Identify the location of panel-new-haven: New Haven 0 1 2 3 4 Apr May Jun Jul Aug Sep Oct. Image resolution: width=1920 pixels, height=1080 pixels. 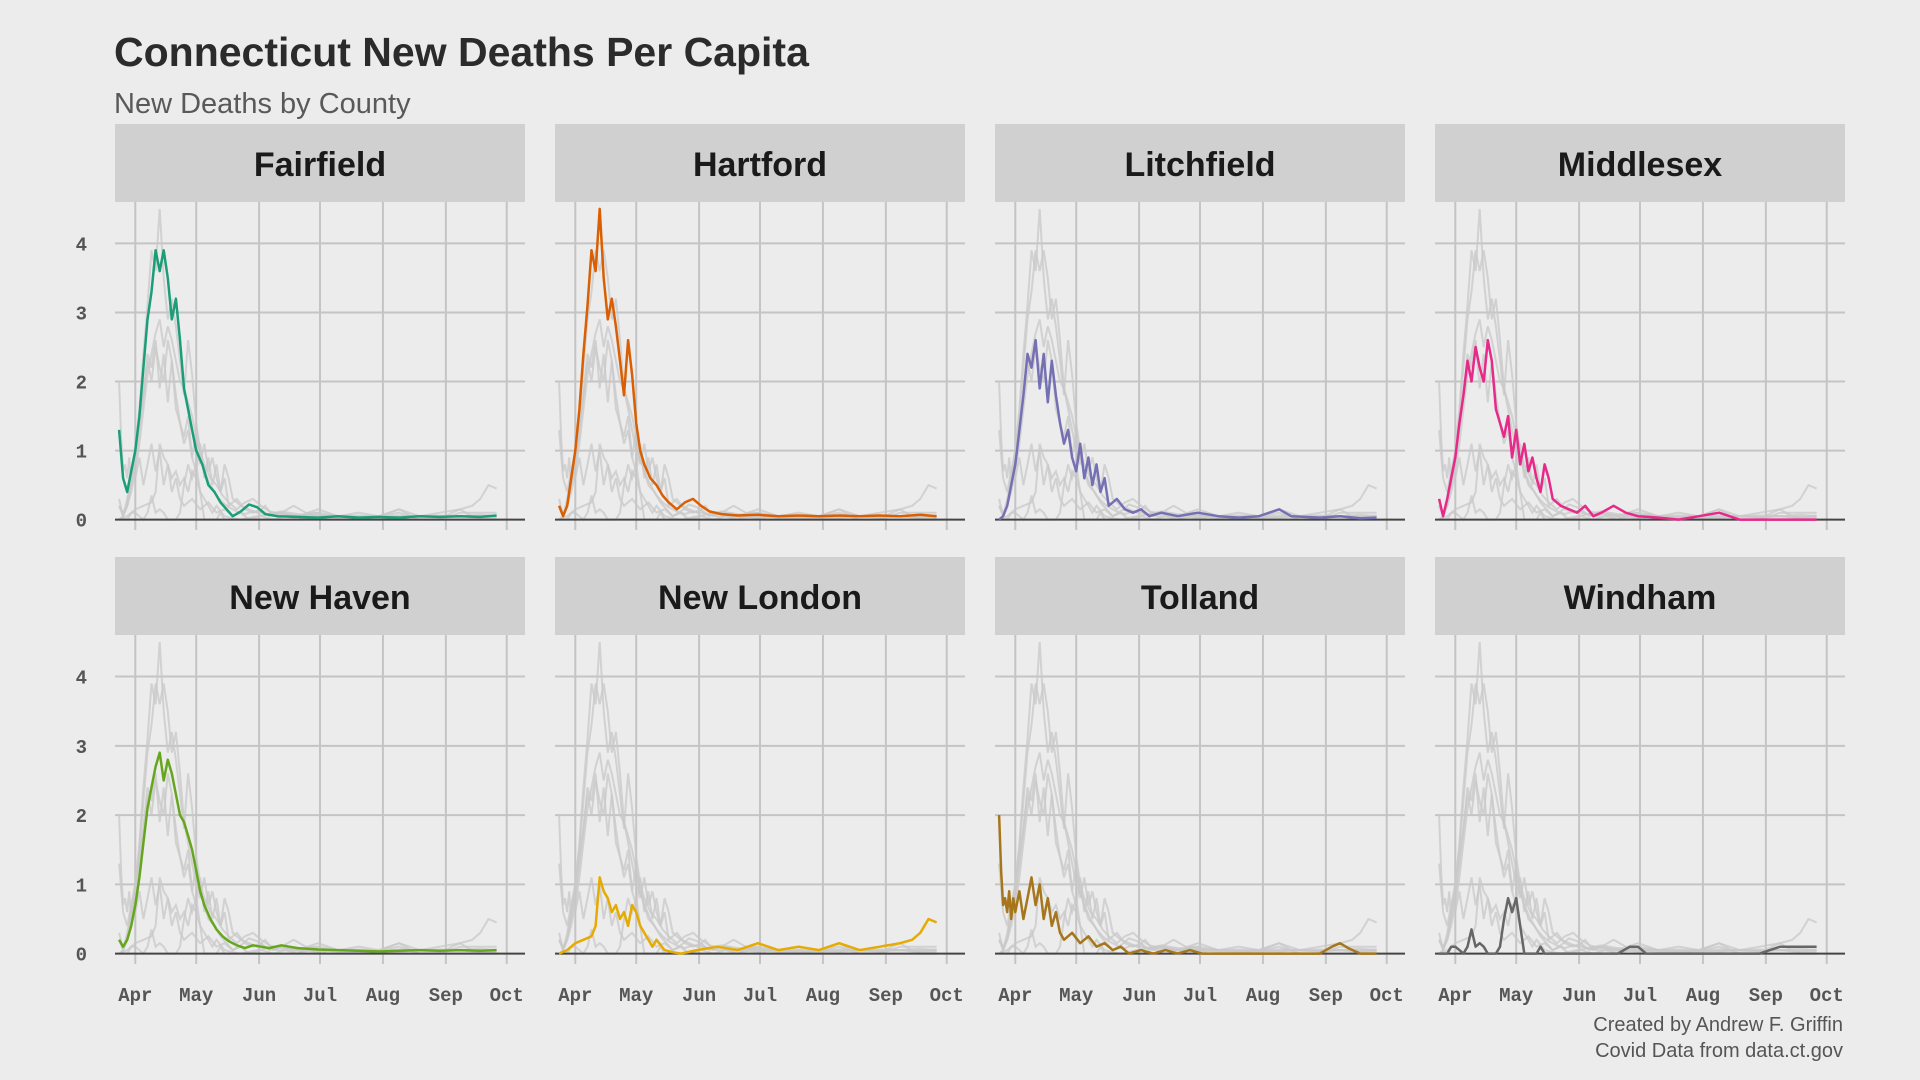
(300, 782).